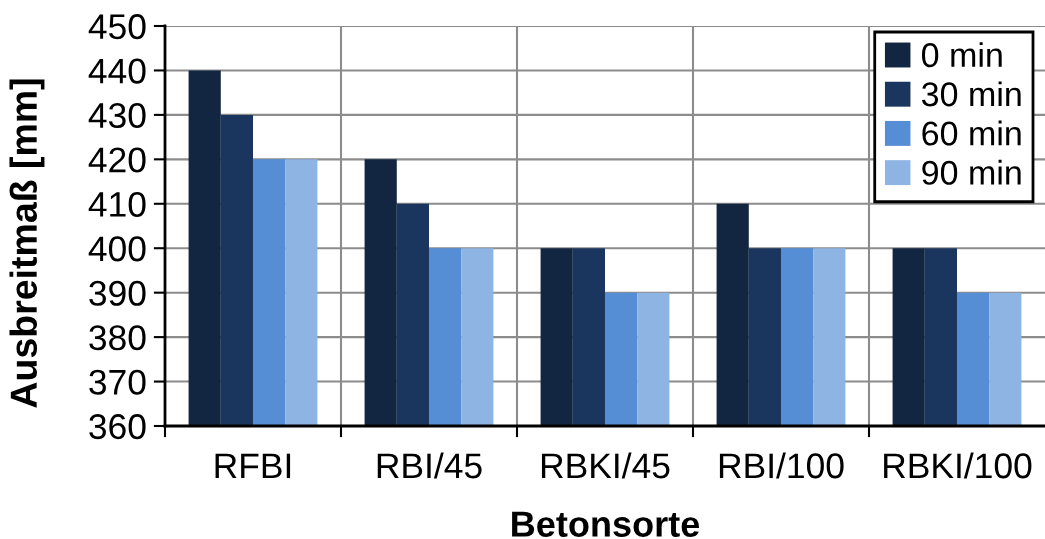 The width and height of the screenshot is (1045, 539). What do you see at coordinates (117, 382) in the screenshot?
I see `y-tick-label: 370` at bounding box center [117, 382].